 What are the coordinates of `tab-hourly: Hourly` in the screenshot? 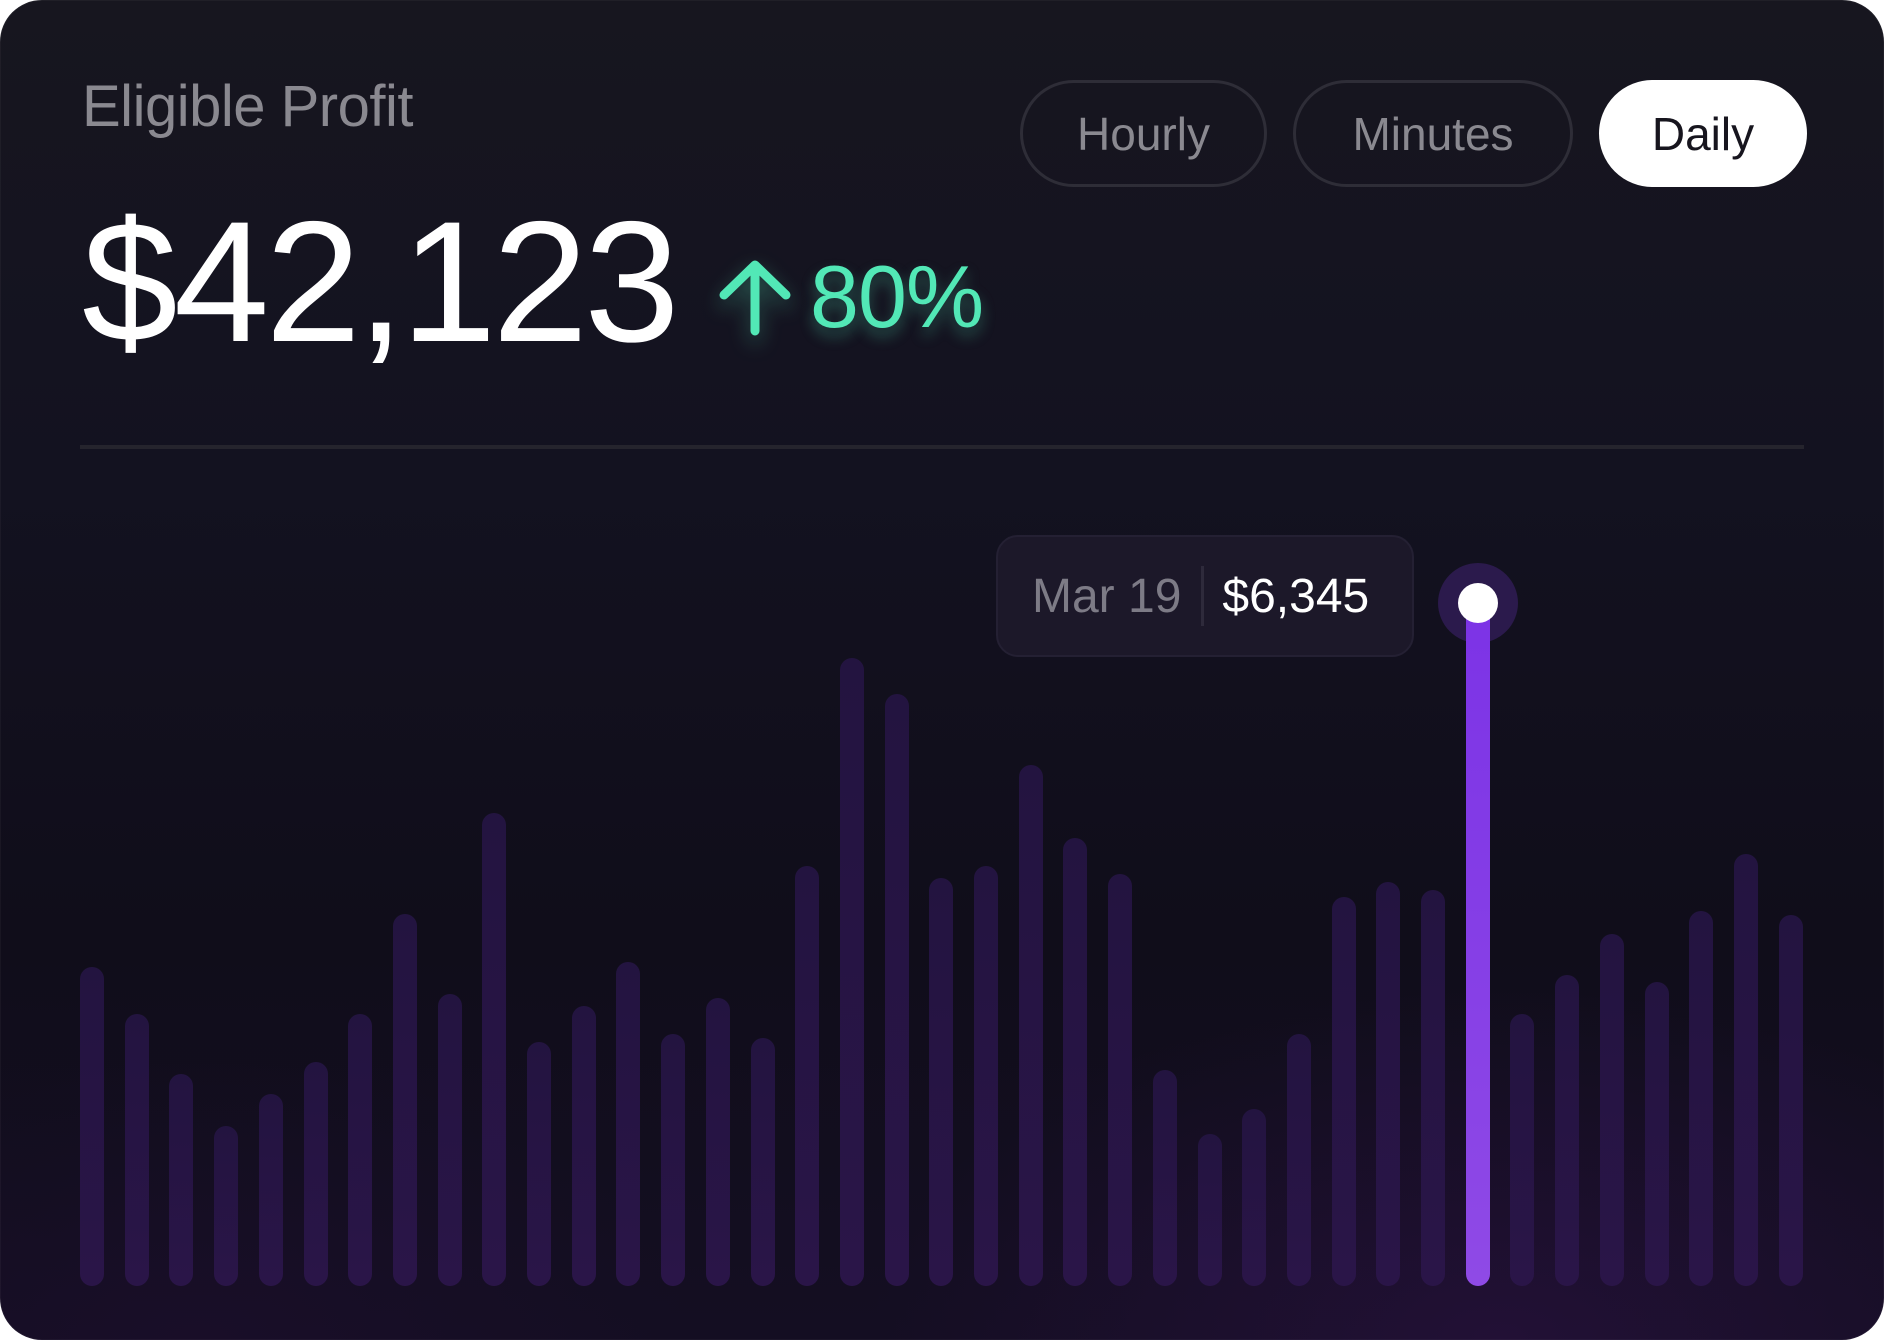 It's located at (1143, 133).